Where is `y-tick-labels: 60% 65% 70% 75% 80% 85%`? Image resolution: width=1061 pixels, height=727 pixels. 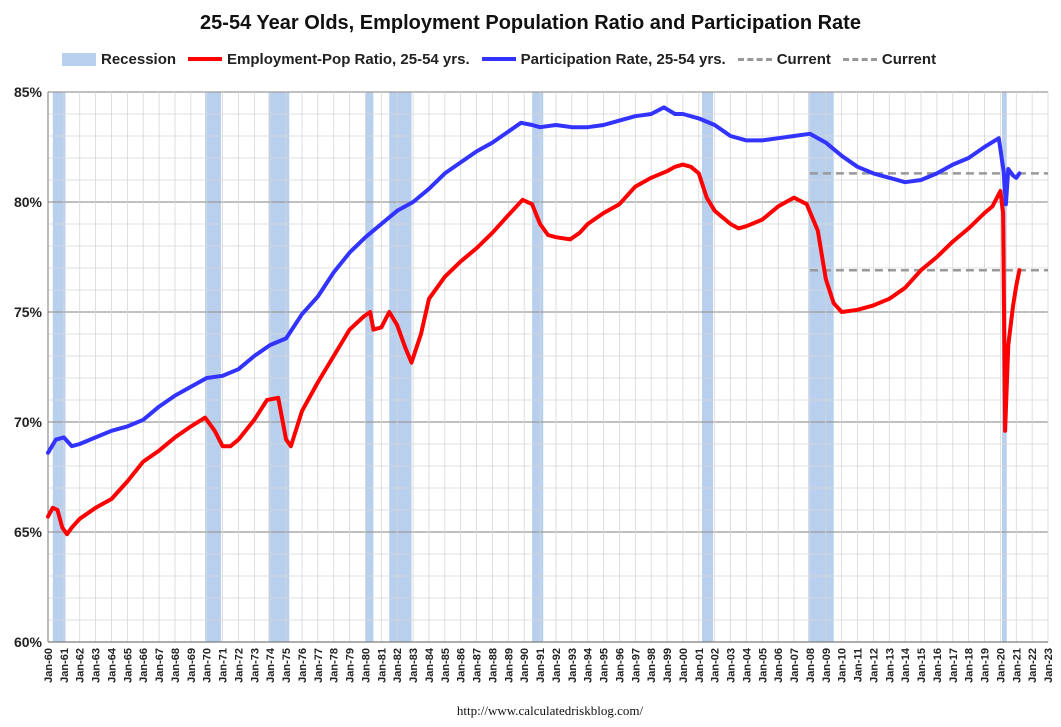 y-tick-labels: 60% 65% 70% 75% 80% 85% is located at coordinates (28, 367).